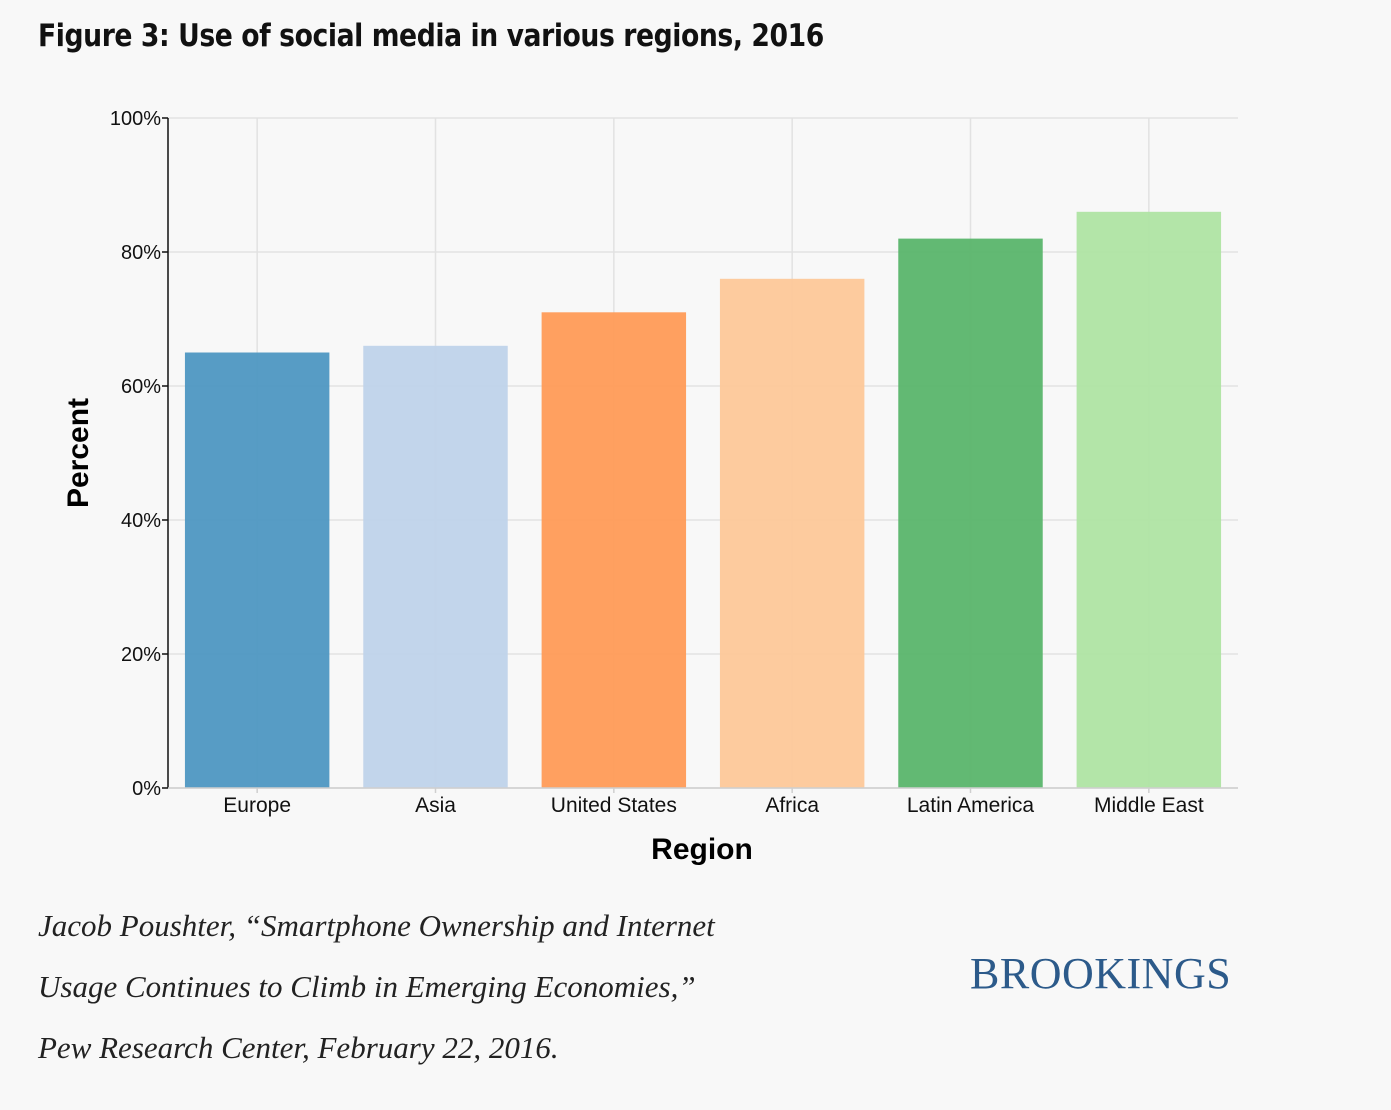 The image size is (1391, 1110). I want to click on bar-middle-east, so click(1149, 500).